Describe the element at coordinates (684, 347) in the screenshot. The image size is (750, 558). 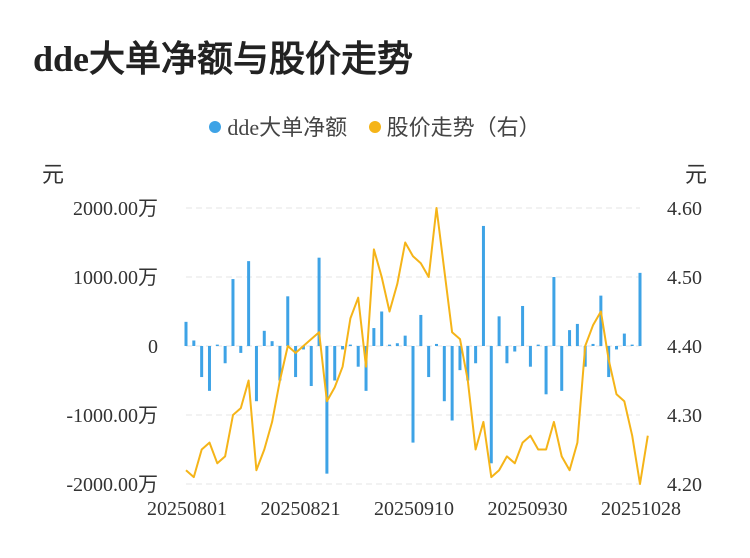
I see `right-tick-label: 4.40` at that location.